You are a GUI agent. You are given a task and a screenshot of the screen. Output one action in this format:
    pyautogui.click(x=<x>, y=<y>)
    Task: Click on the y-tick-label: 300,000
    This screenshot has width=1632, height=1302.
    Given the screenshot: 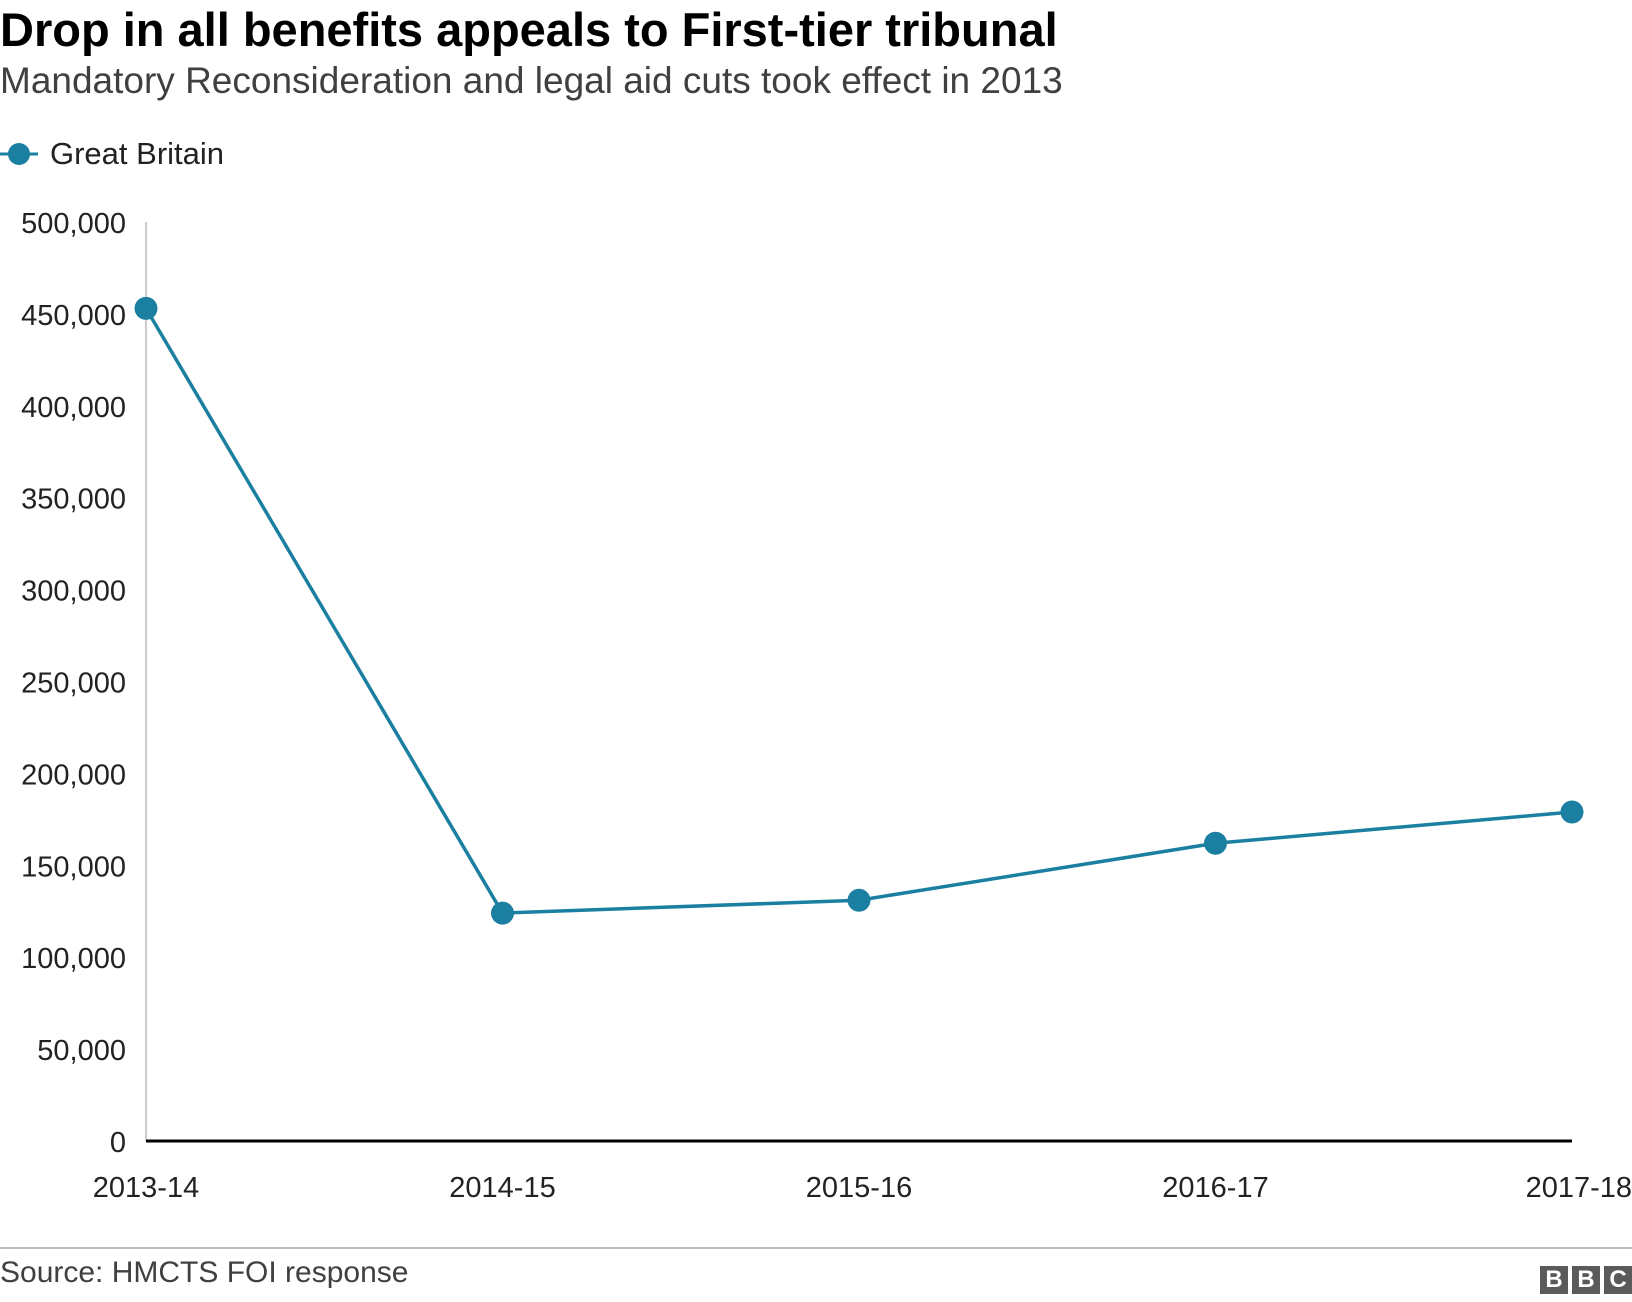 What is the action you would take?
    pyautogui.click(x=73, y=592)
    